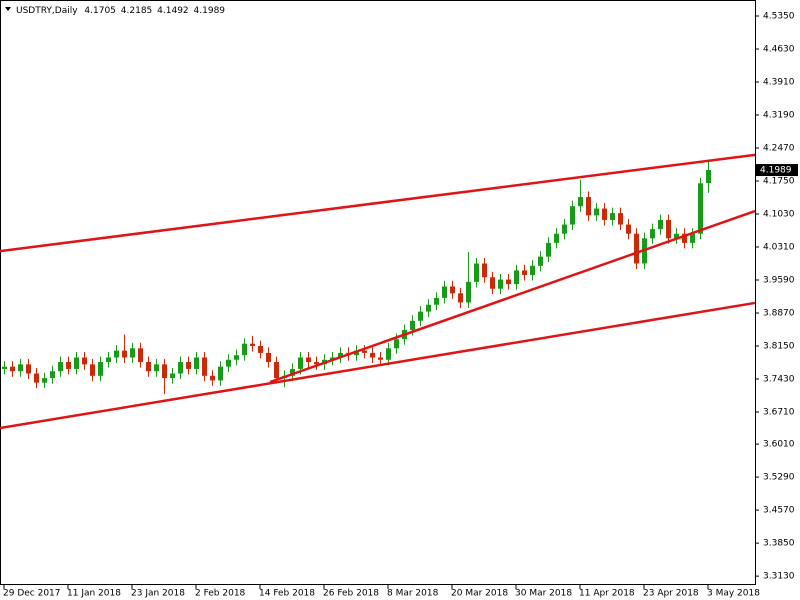 This screenshot has width=800, height=600. I want to click on x-tick-label: 11 Apr 2018, so click(607, 594).